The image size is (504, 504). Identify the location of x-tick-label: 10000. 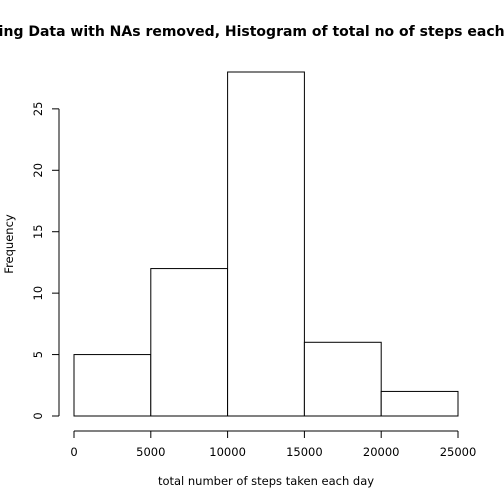
(227, 452).